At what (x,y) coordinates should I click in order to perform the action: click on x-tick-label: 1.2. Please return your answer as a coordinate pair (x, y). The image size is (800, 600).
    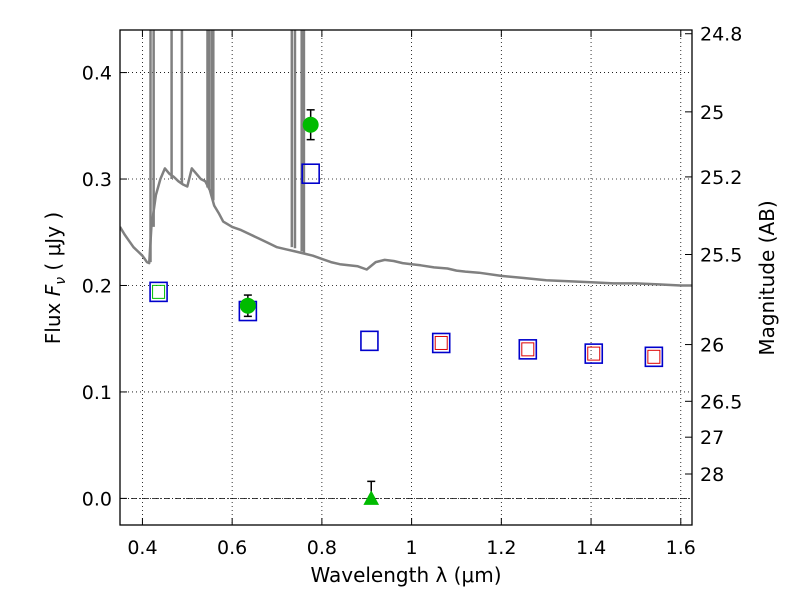
    Looking at the image, I should click on (501, 548).